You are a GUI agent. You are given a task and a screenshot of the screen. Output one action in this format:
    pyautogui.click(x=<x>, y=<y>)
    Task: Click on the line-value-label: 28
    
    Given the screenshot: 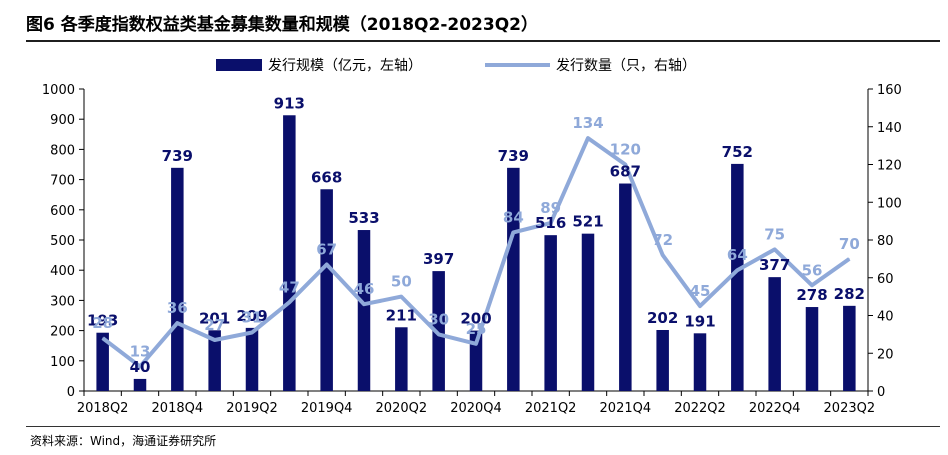 What is the action you would take?
    pyautogui.click(x=102, y=323)
    